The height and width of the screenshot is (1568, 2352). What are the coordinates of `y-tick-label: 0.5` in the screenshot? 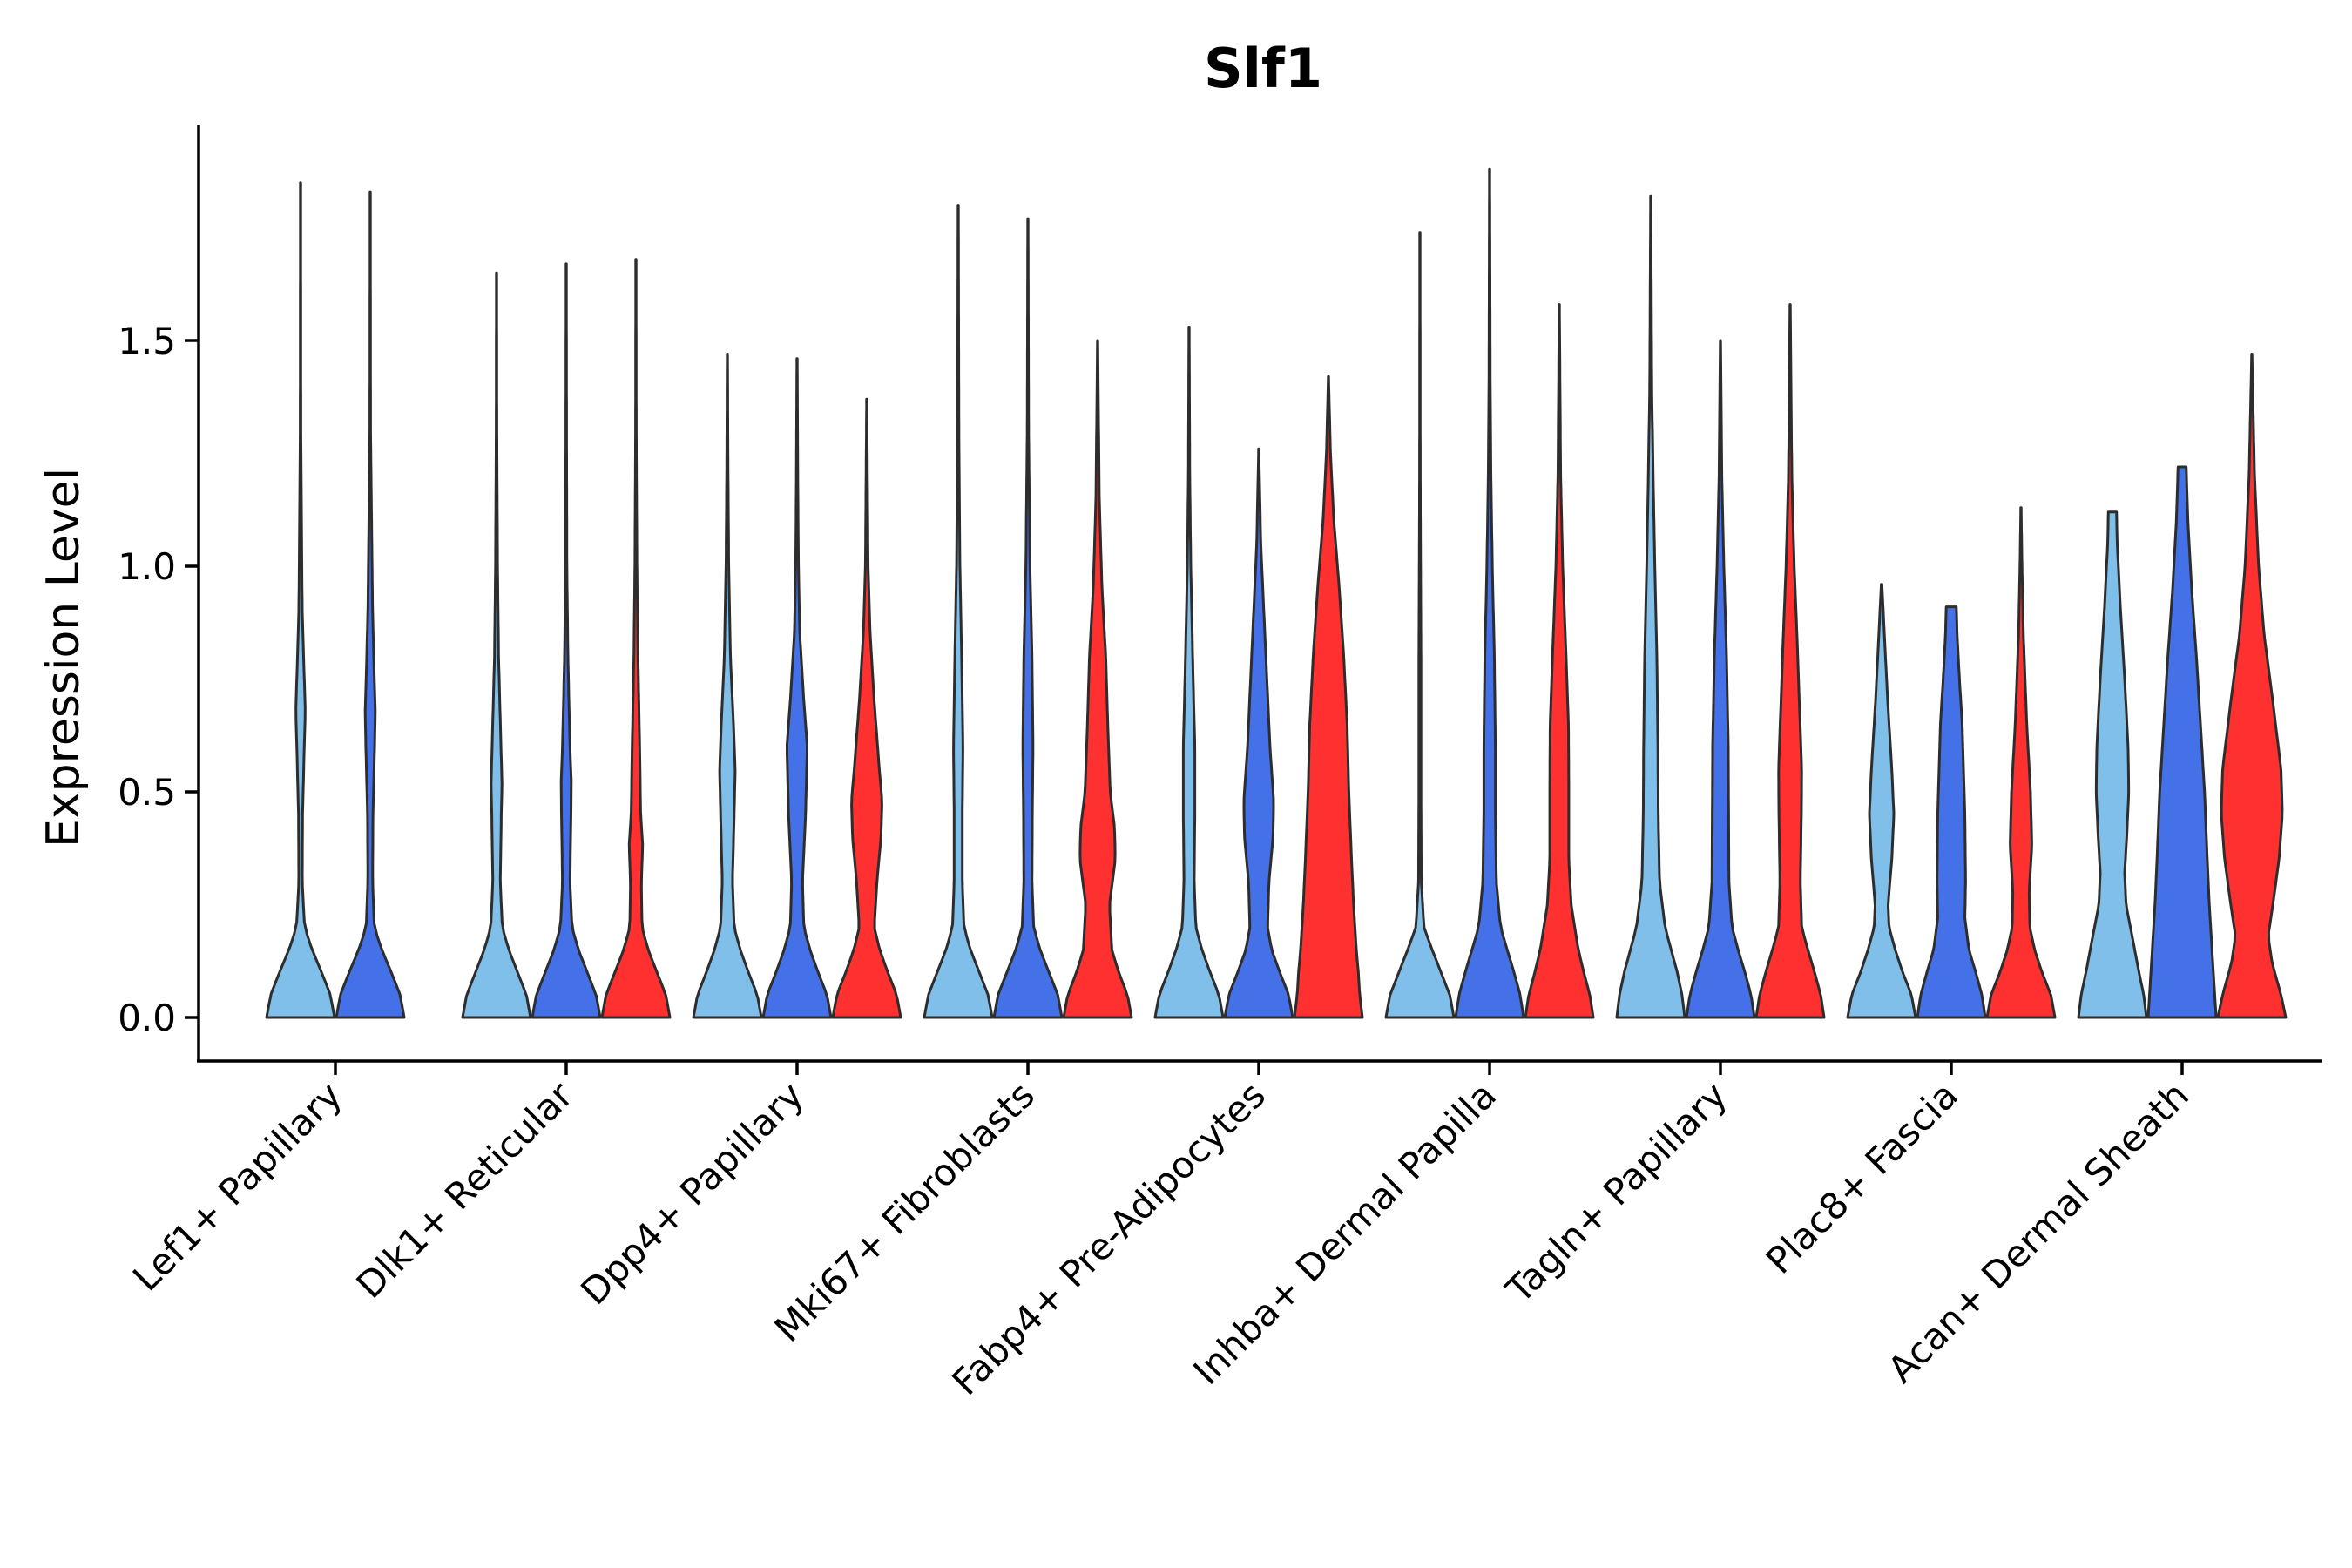 It's located at (147, 792).